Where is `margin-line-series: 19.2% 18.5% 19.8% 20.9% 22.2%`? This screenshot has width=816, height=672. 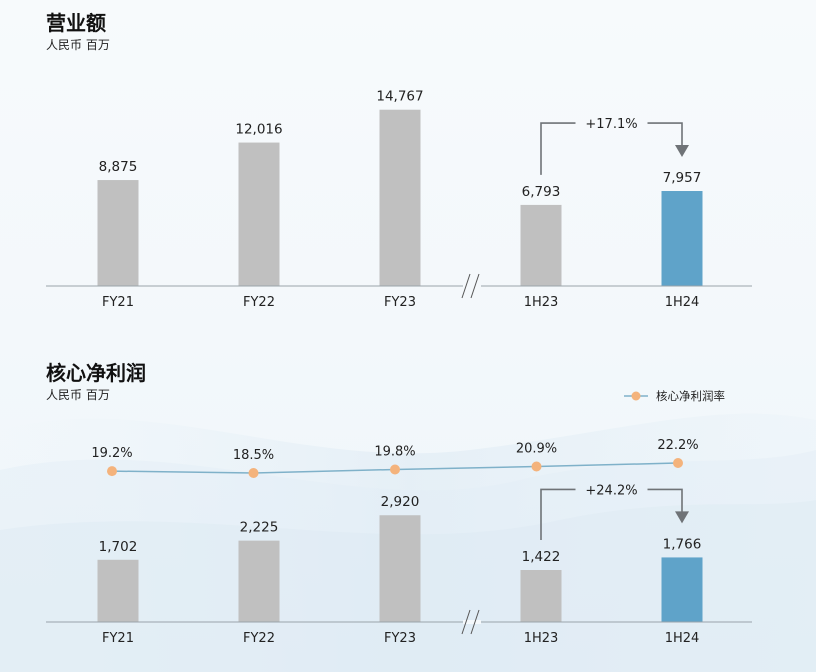
margin-line-series: 19.2% 18.5% 19.8% 20.9% 22.2% is located at coordinates (395, 458).